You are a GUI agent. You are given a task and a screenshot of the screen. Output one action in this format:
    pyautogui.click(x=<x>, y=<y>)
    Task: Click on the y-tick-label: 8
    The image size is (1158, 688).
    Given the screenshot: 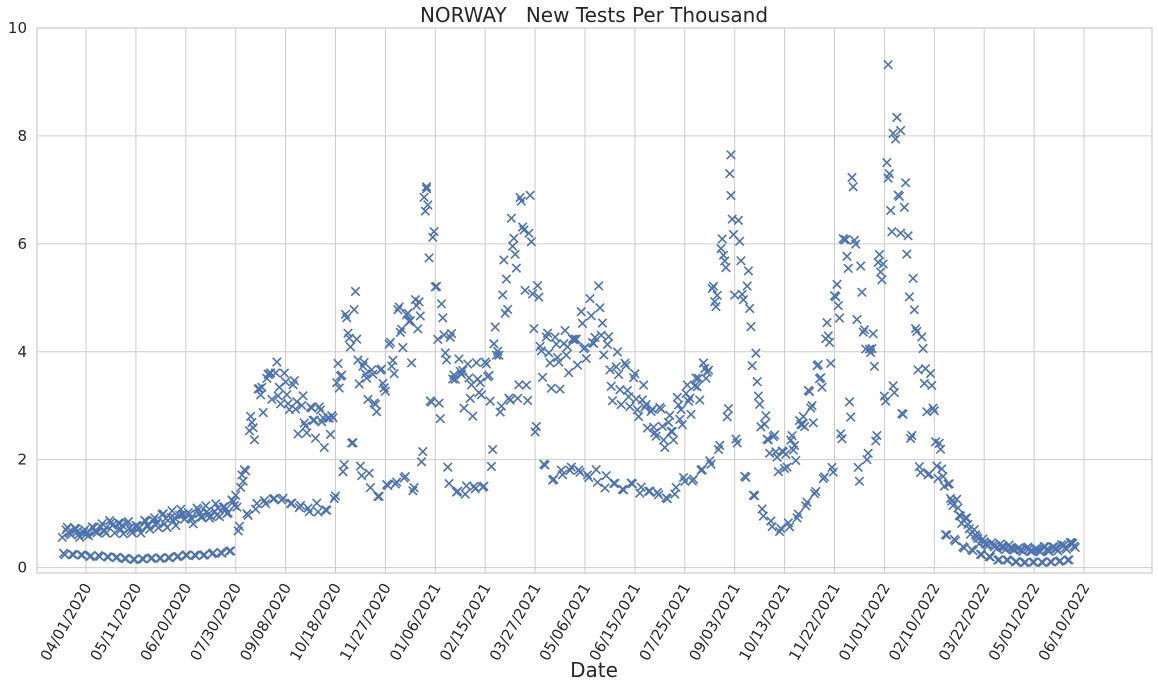 What is the action you would take?
    pyautogui.click(x=22, y=136)
    